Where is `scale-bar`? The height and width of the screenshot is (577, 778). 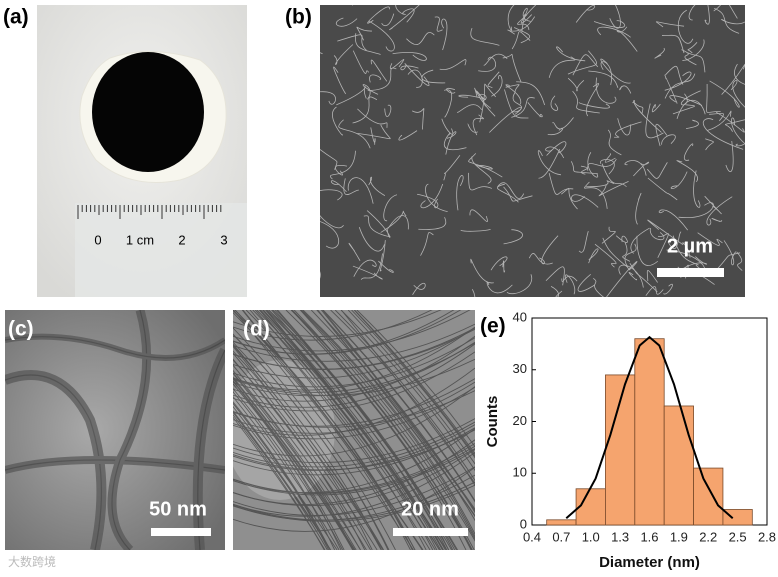 scale-bar is located at coordinates (690, 272).